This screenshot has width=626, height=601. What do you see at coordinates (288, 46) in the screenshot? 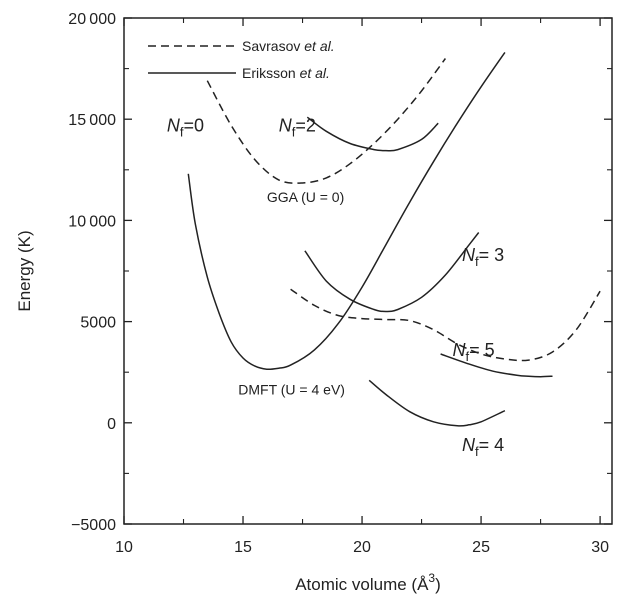
I see `legend-label: Savrasov et al.` at bounding box center [288, 46].